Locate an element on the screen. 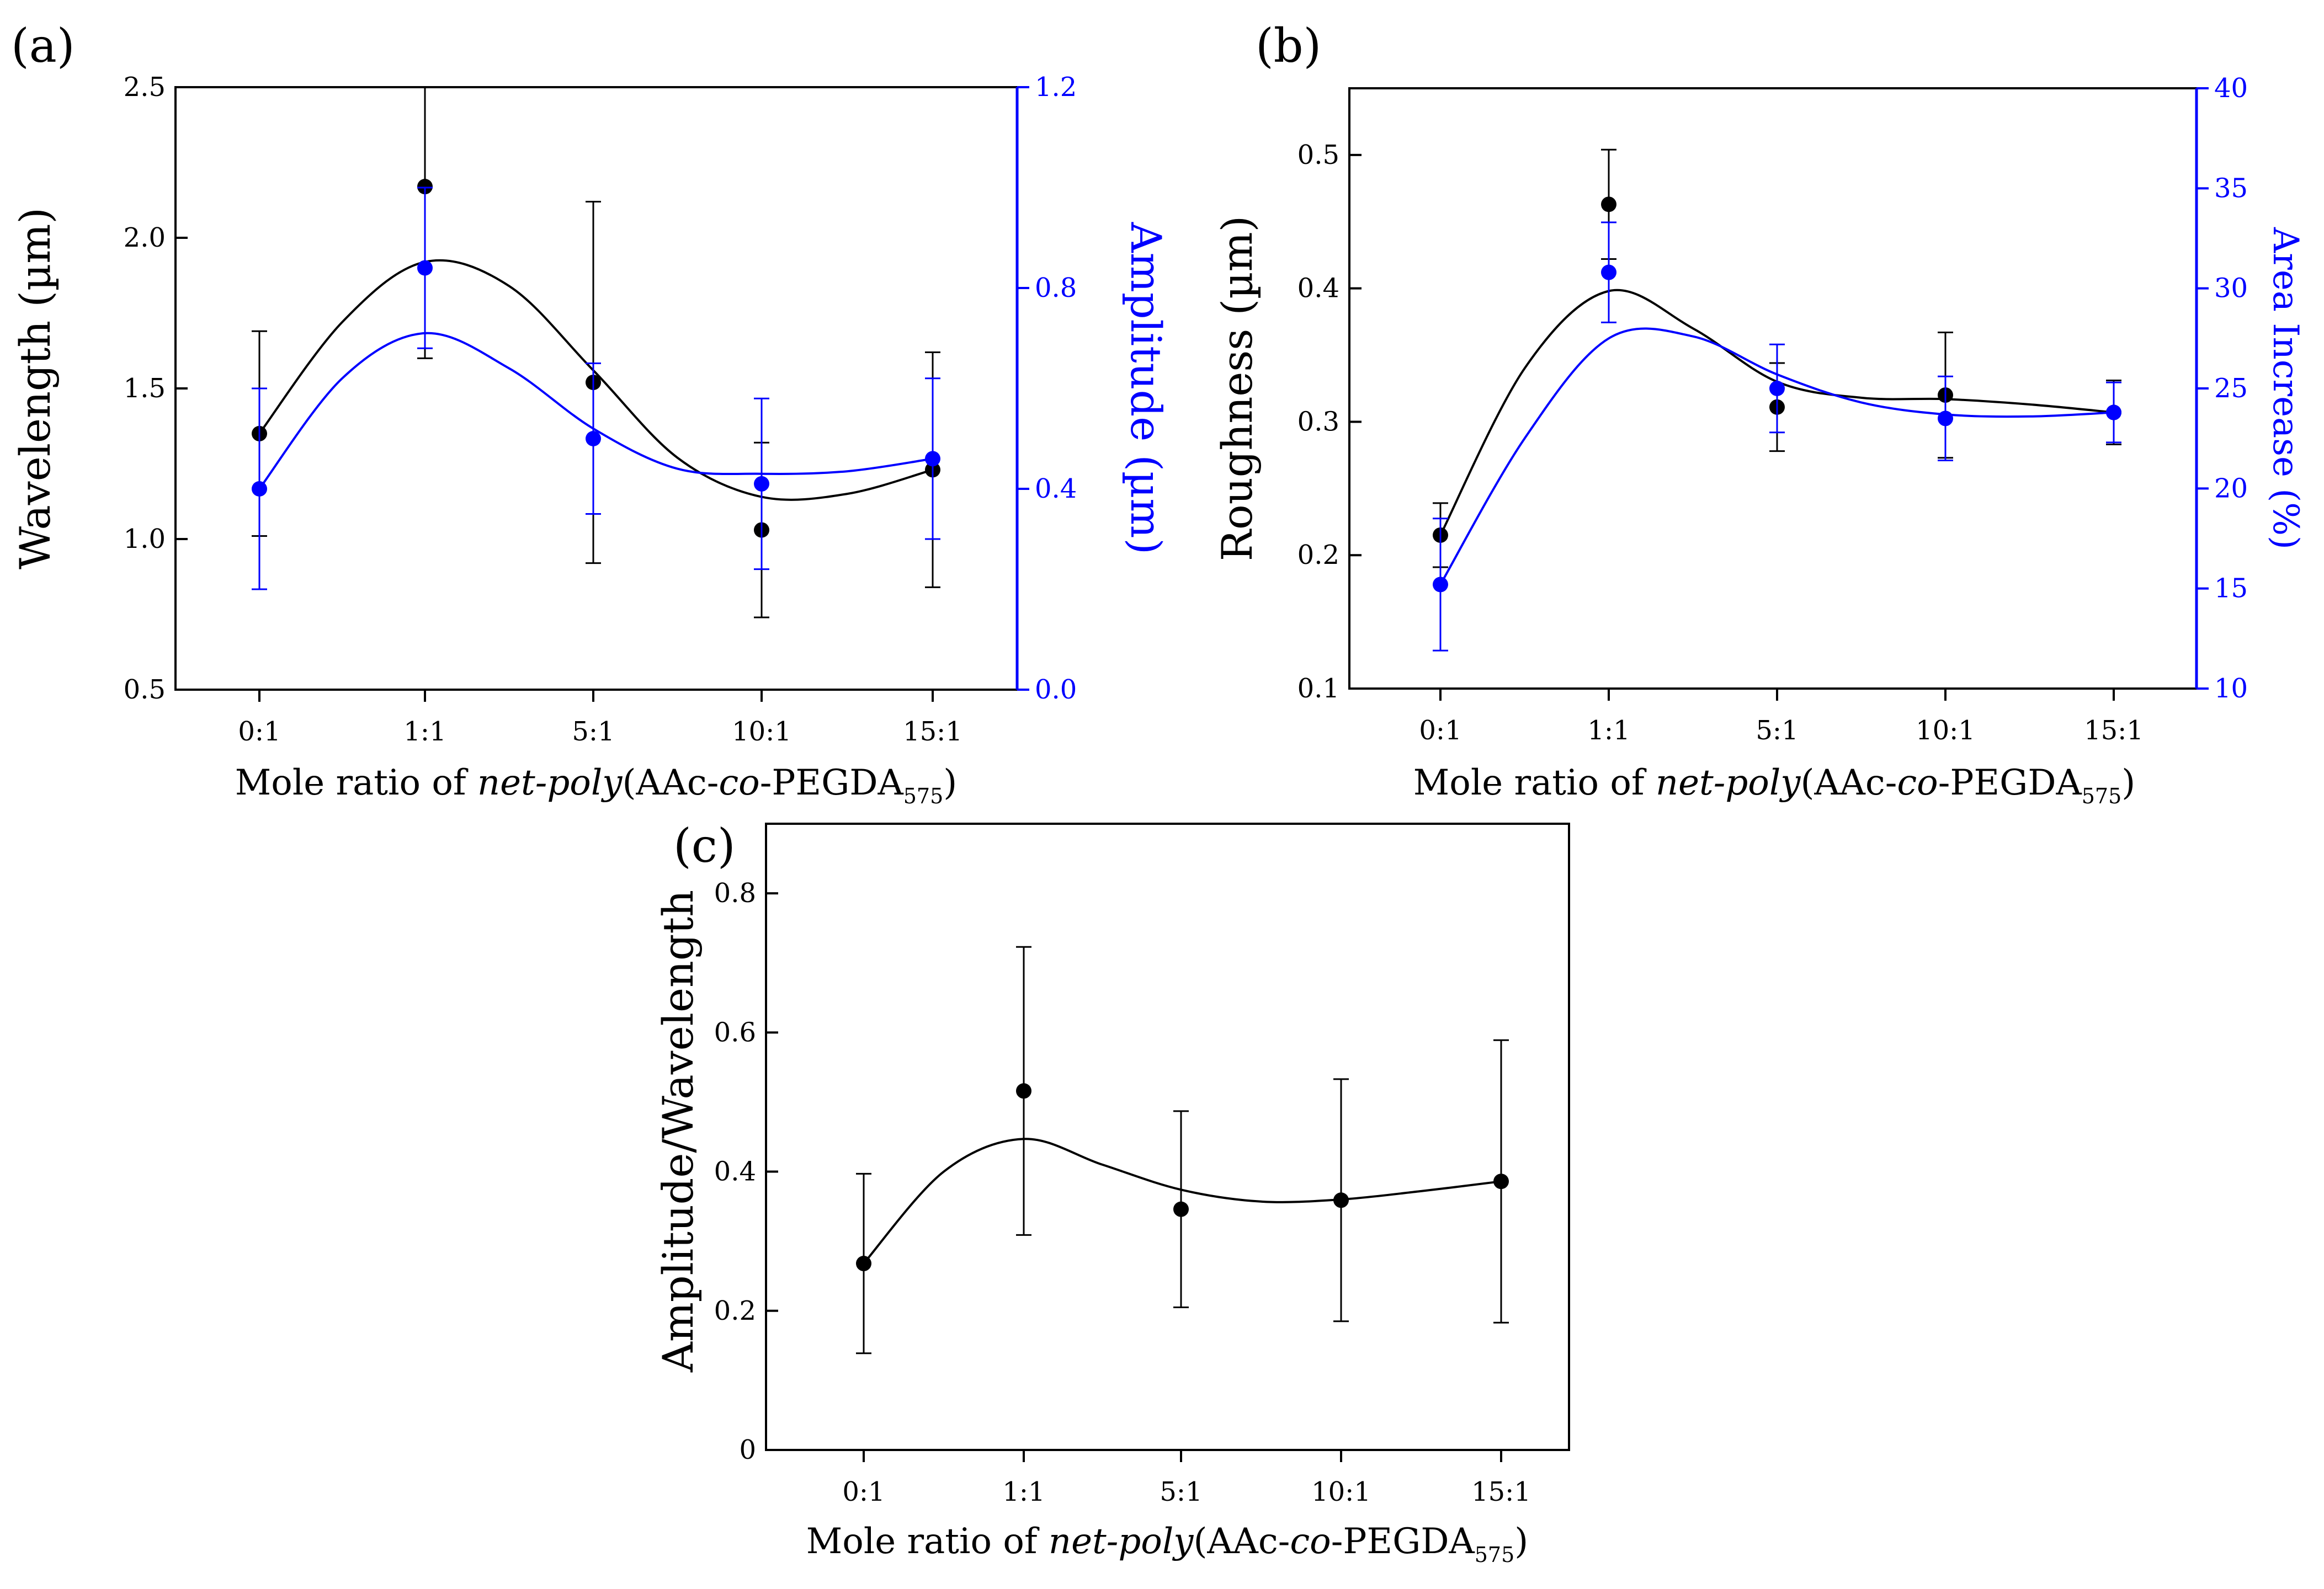 Image resolution: width=2324 pixels, height=1589 pixels. panel-b-series is located at coordinates (1777, 400).